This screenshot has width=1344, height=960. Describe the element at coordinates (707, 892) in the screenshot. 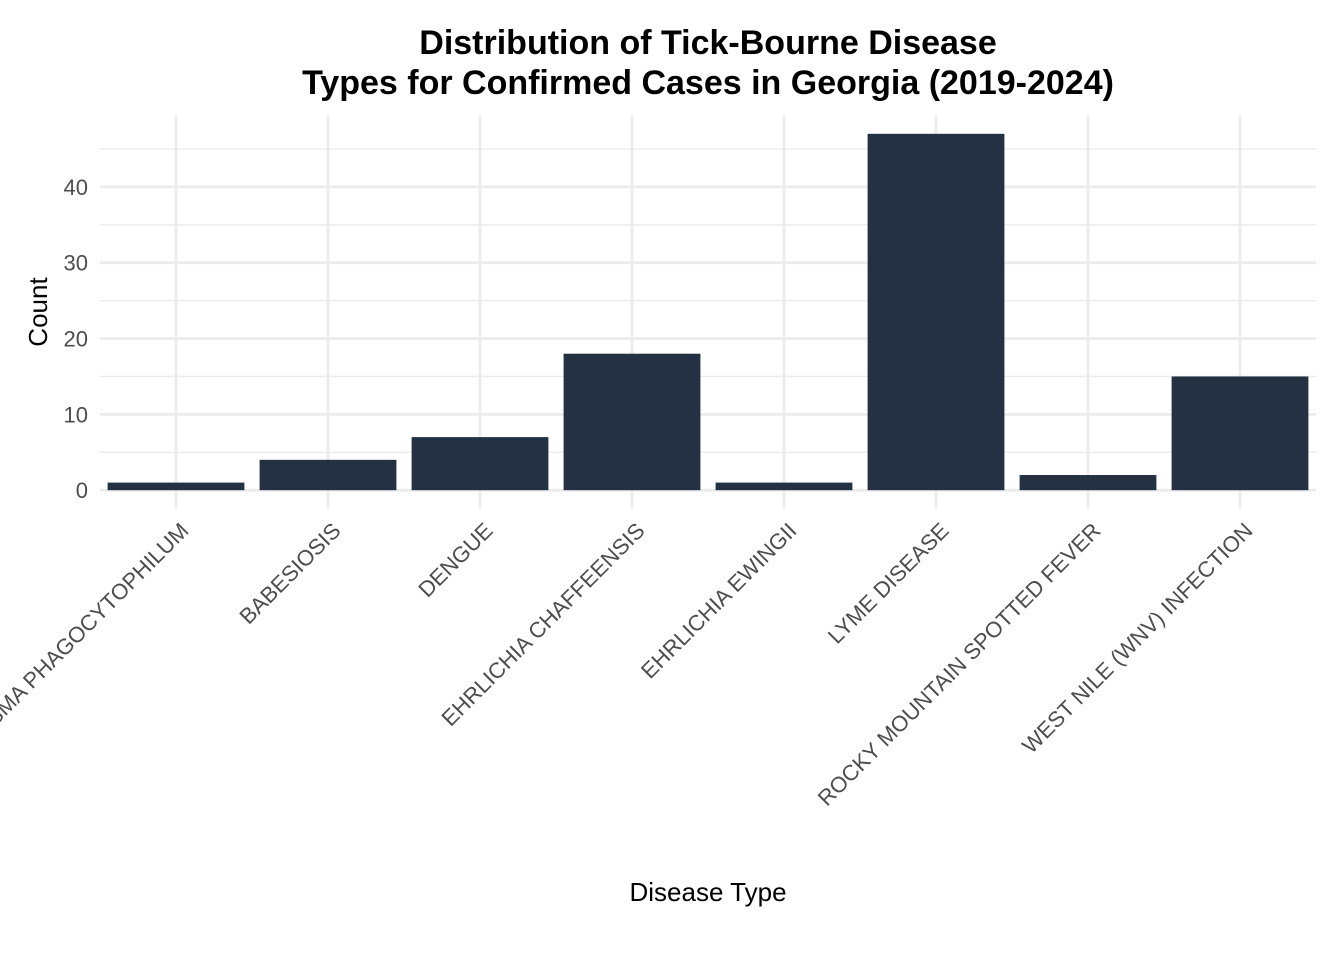

I see `x-axis-title: Disease Type` at that location.